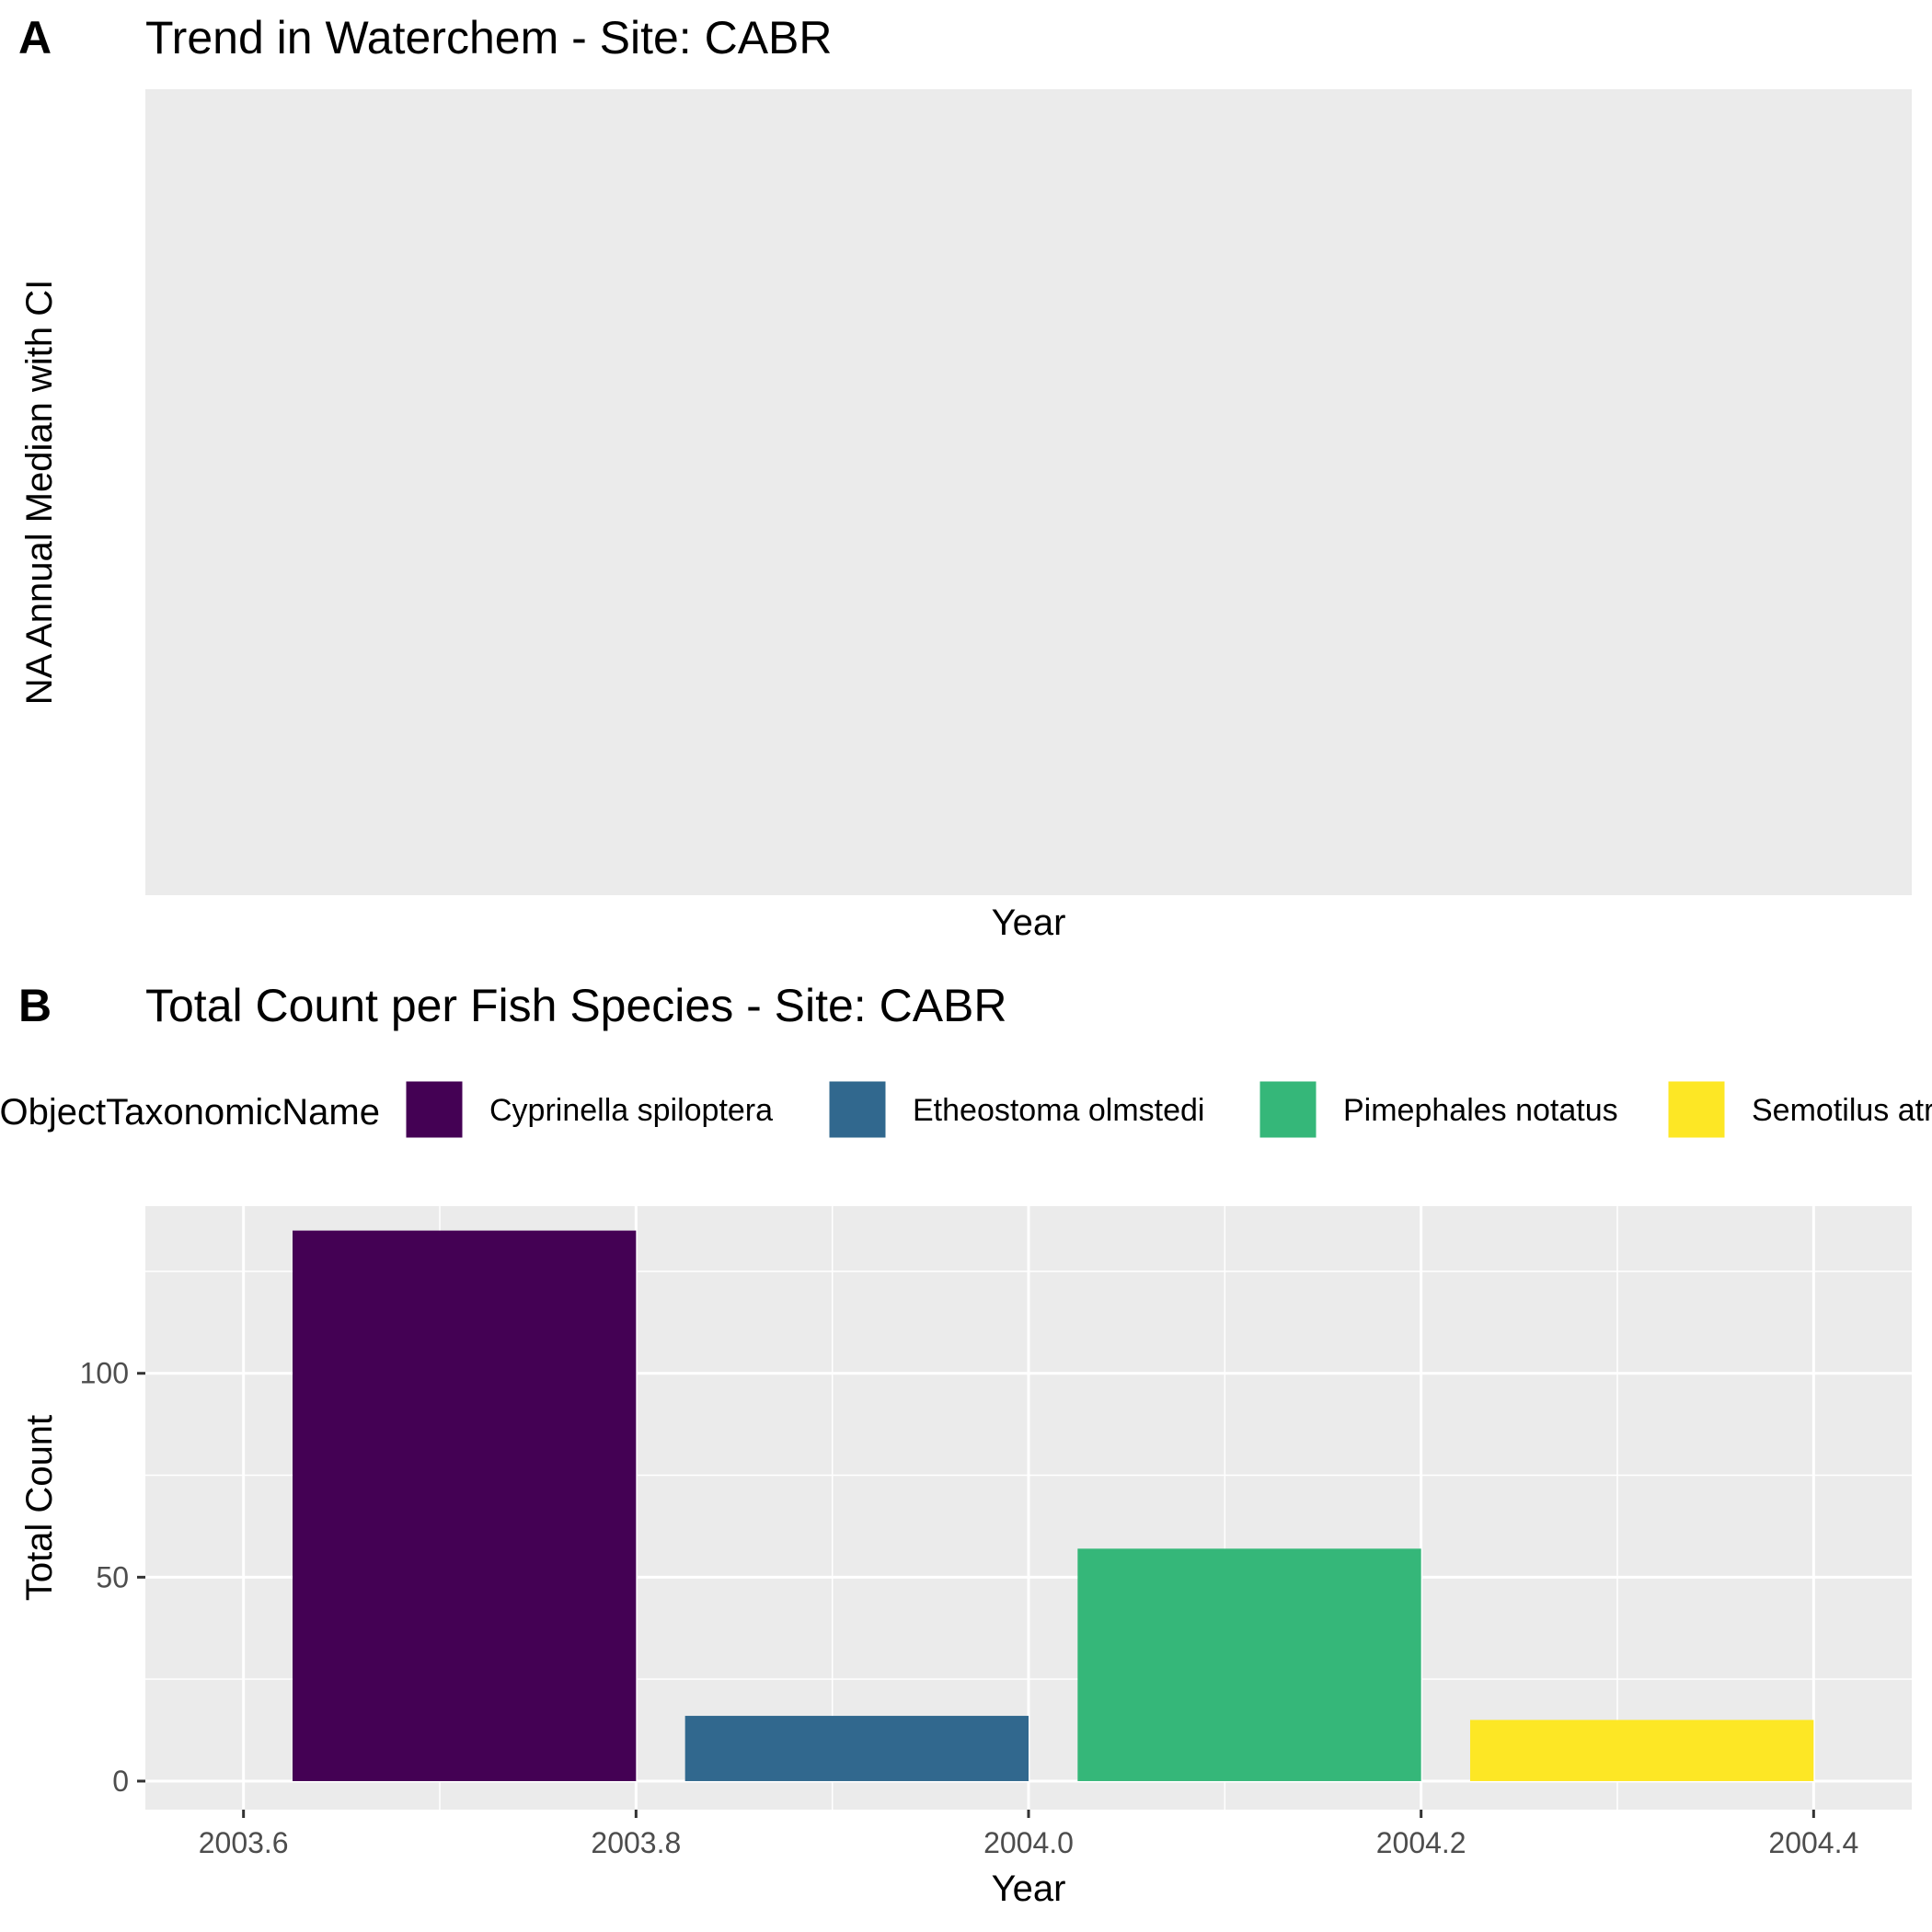 Image resolution: width=1932 pixels, height=1932 pixels. What do you see at coordinates (35, 37) in the screenshot?
I see `panel-a-tag: A` at bounding box center [35, 37].